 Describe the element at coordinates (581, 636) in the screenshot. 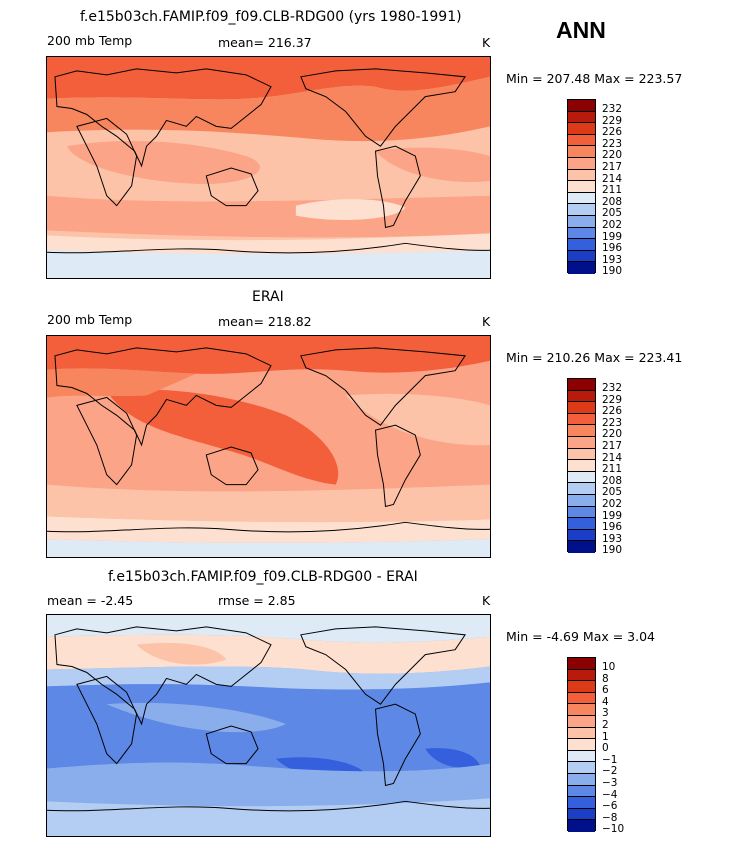

I see `panel-3-minmax: Min = -4.69 Max = 3.04` at that location.